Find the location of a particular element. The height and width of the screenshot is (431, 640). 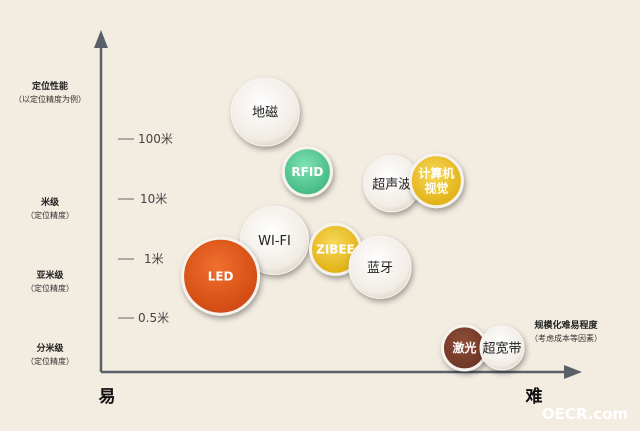

tick-label-2: 1米 is located at coordinates (154, 259).